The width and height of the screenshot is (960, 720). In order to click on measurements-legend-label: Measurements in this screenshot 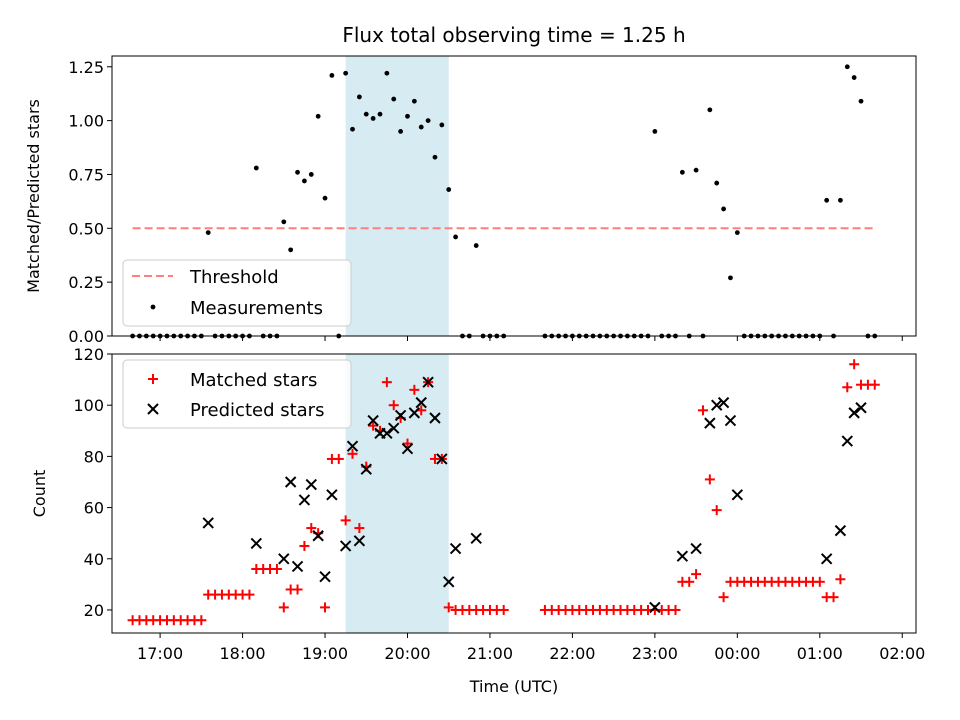, I will do `click(256, 308)`.